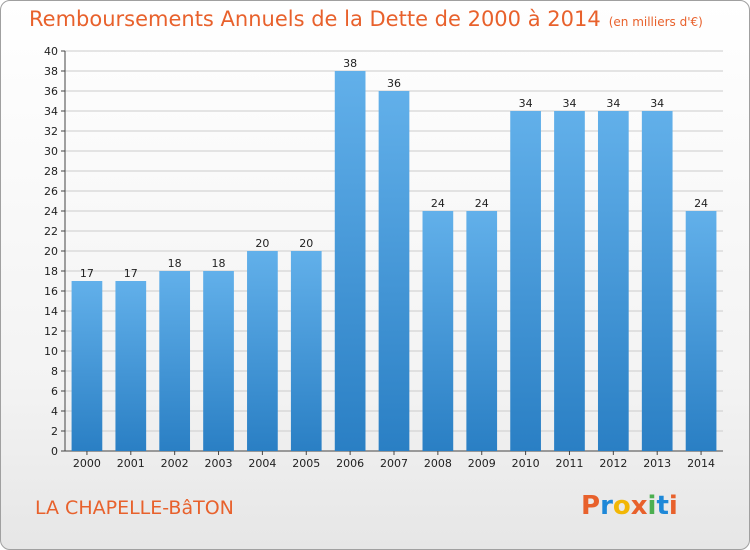  Describe the element at coordinates (54, 451) in the screenshot. I see `y-tick-label: 0` at that location.